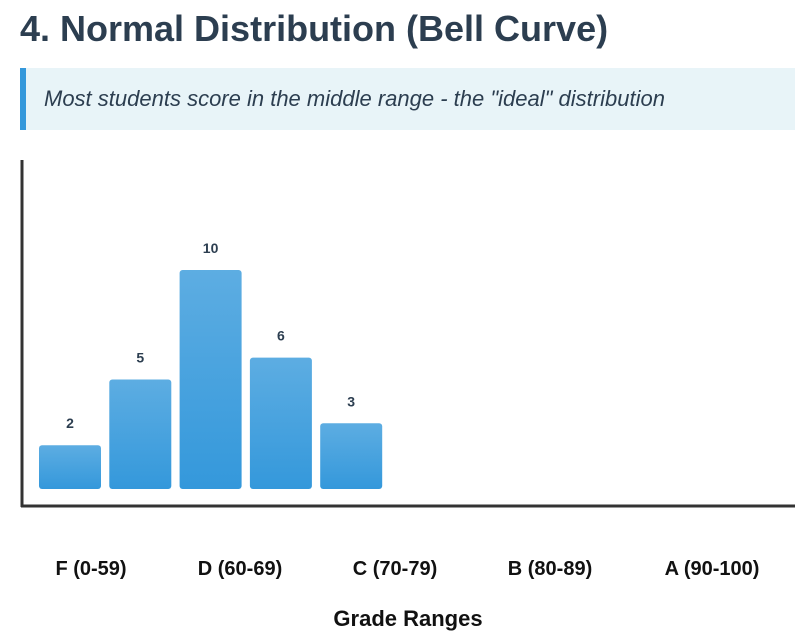 The height and width of the screenshot is (637, 797). I want to click on bar-value-label: 5, so click(140, 358).